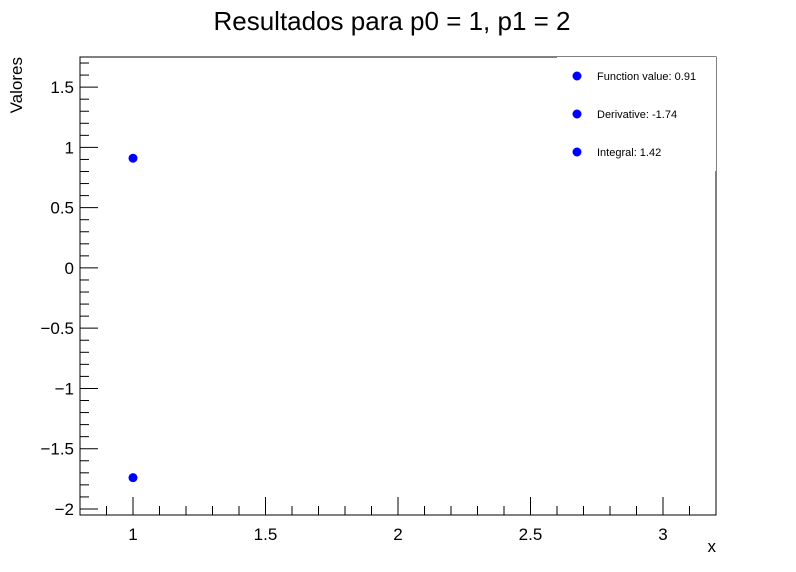 This screenshot has height=572, width=796. I want to click on y-tick-label: 0.5, so click(62, 208).